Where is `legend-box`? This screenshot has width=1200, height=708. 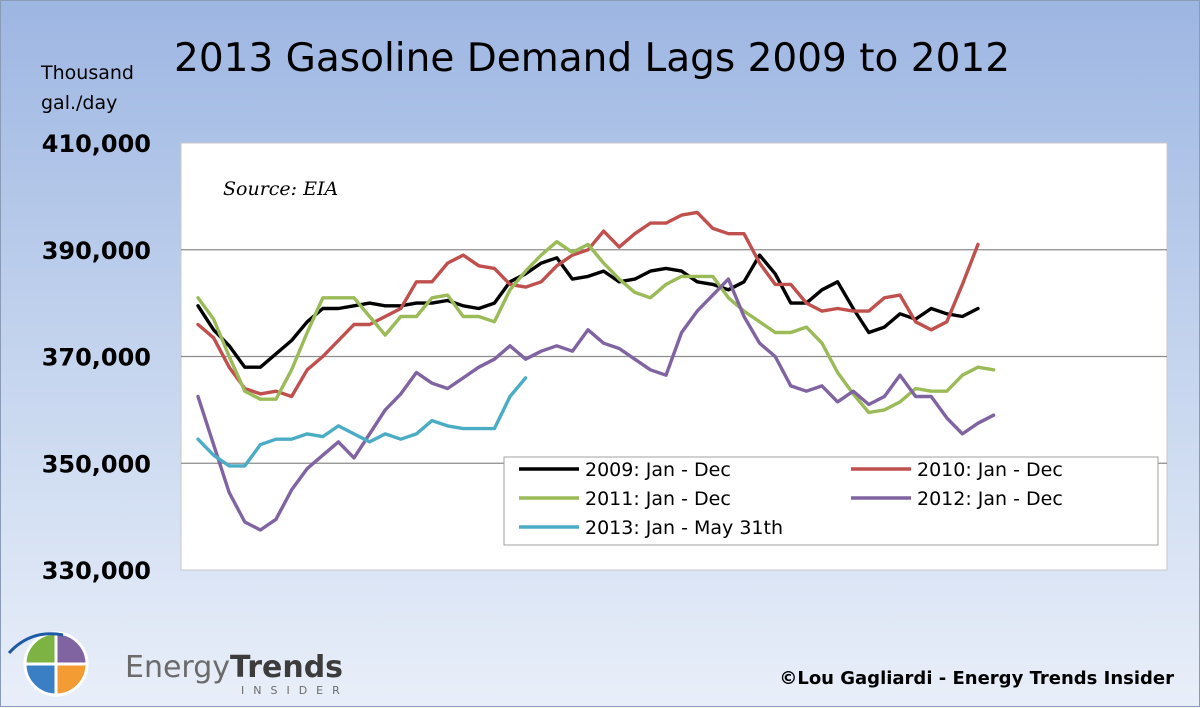 legend-box is located at coordinates (831, 501).